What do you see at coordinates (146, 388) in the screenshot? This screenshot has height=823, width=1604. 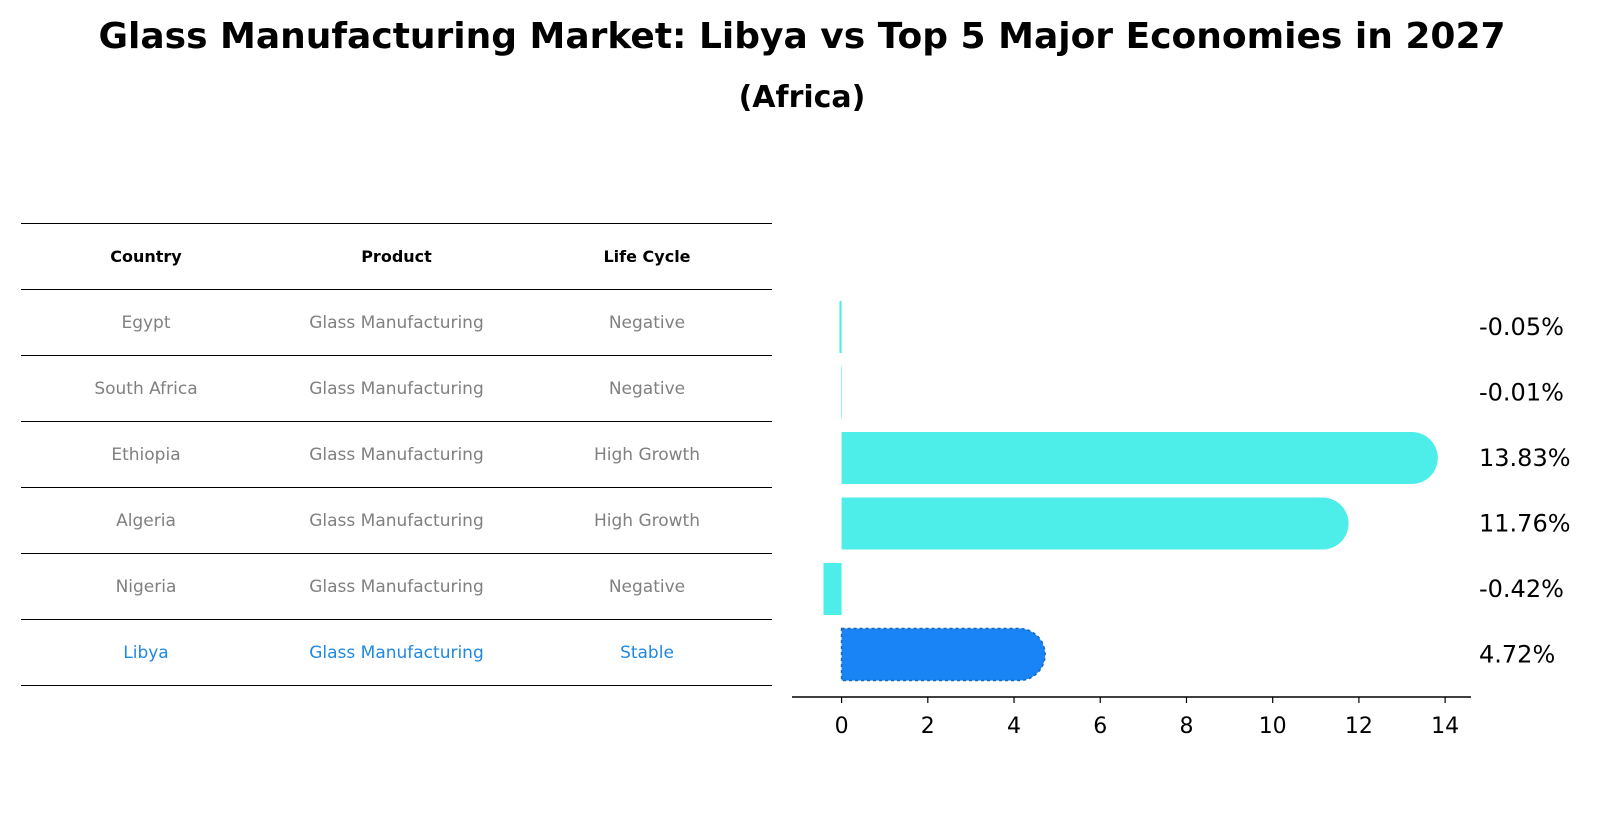 I see `cell-country: South Africa` at bounding box center [146, 388].